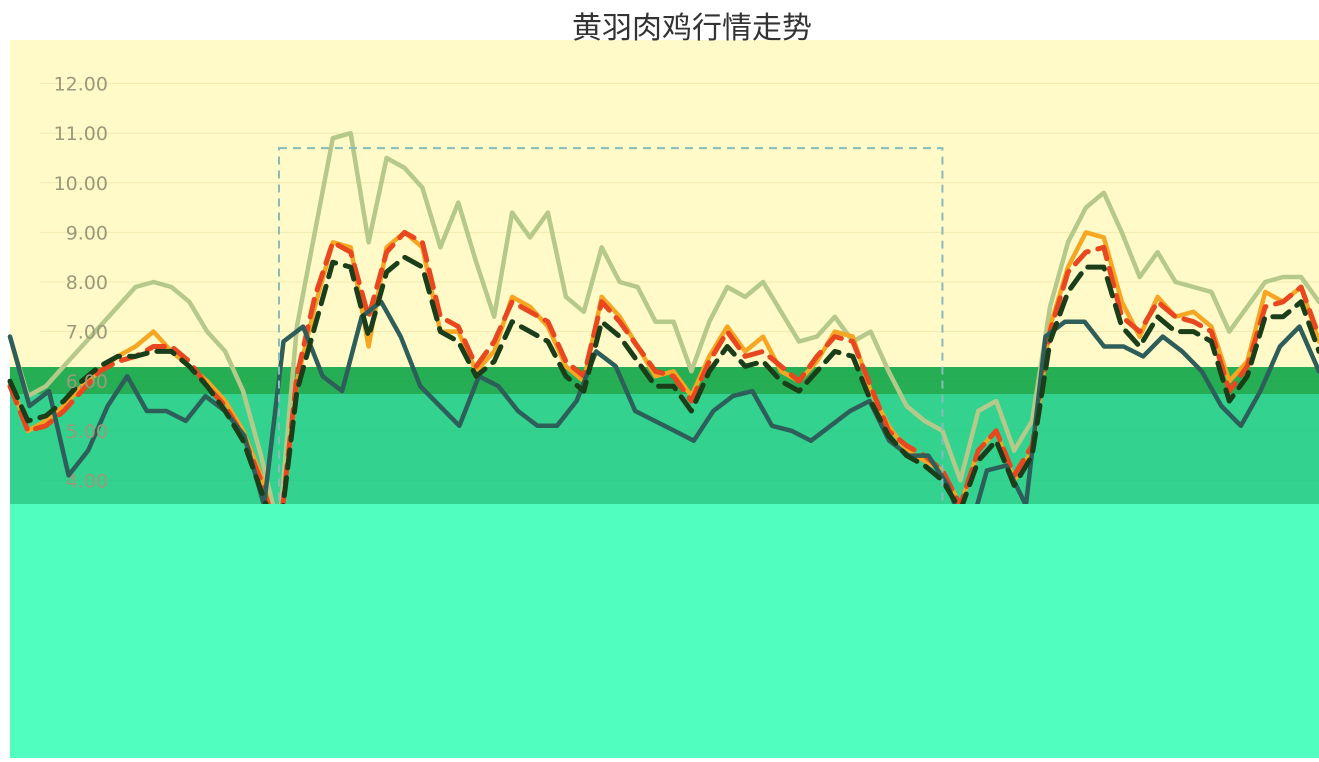 This screenshot has height=762, width=1319. I want to click on y-tick-label: 9.00, so click(87, 233).